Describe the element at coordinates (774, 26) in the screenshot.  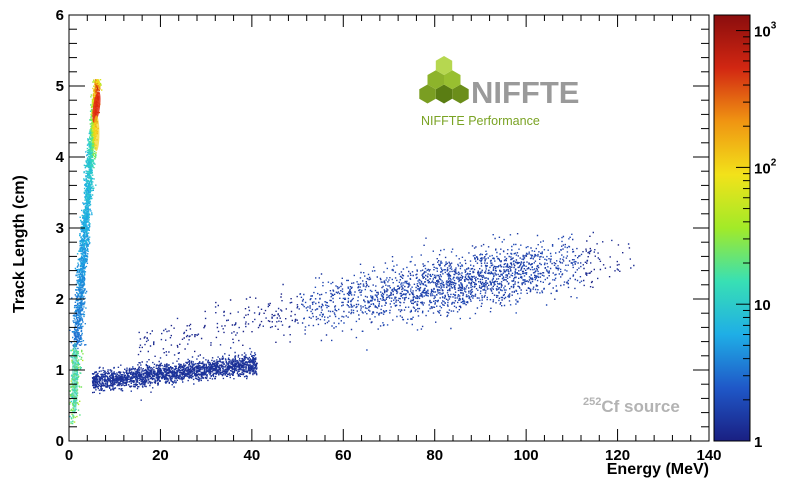
I see `colorbar-label-exp: 3` at that location.